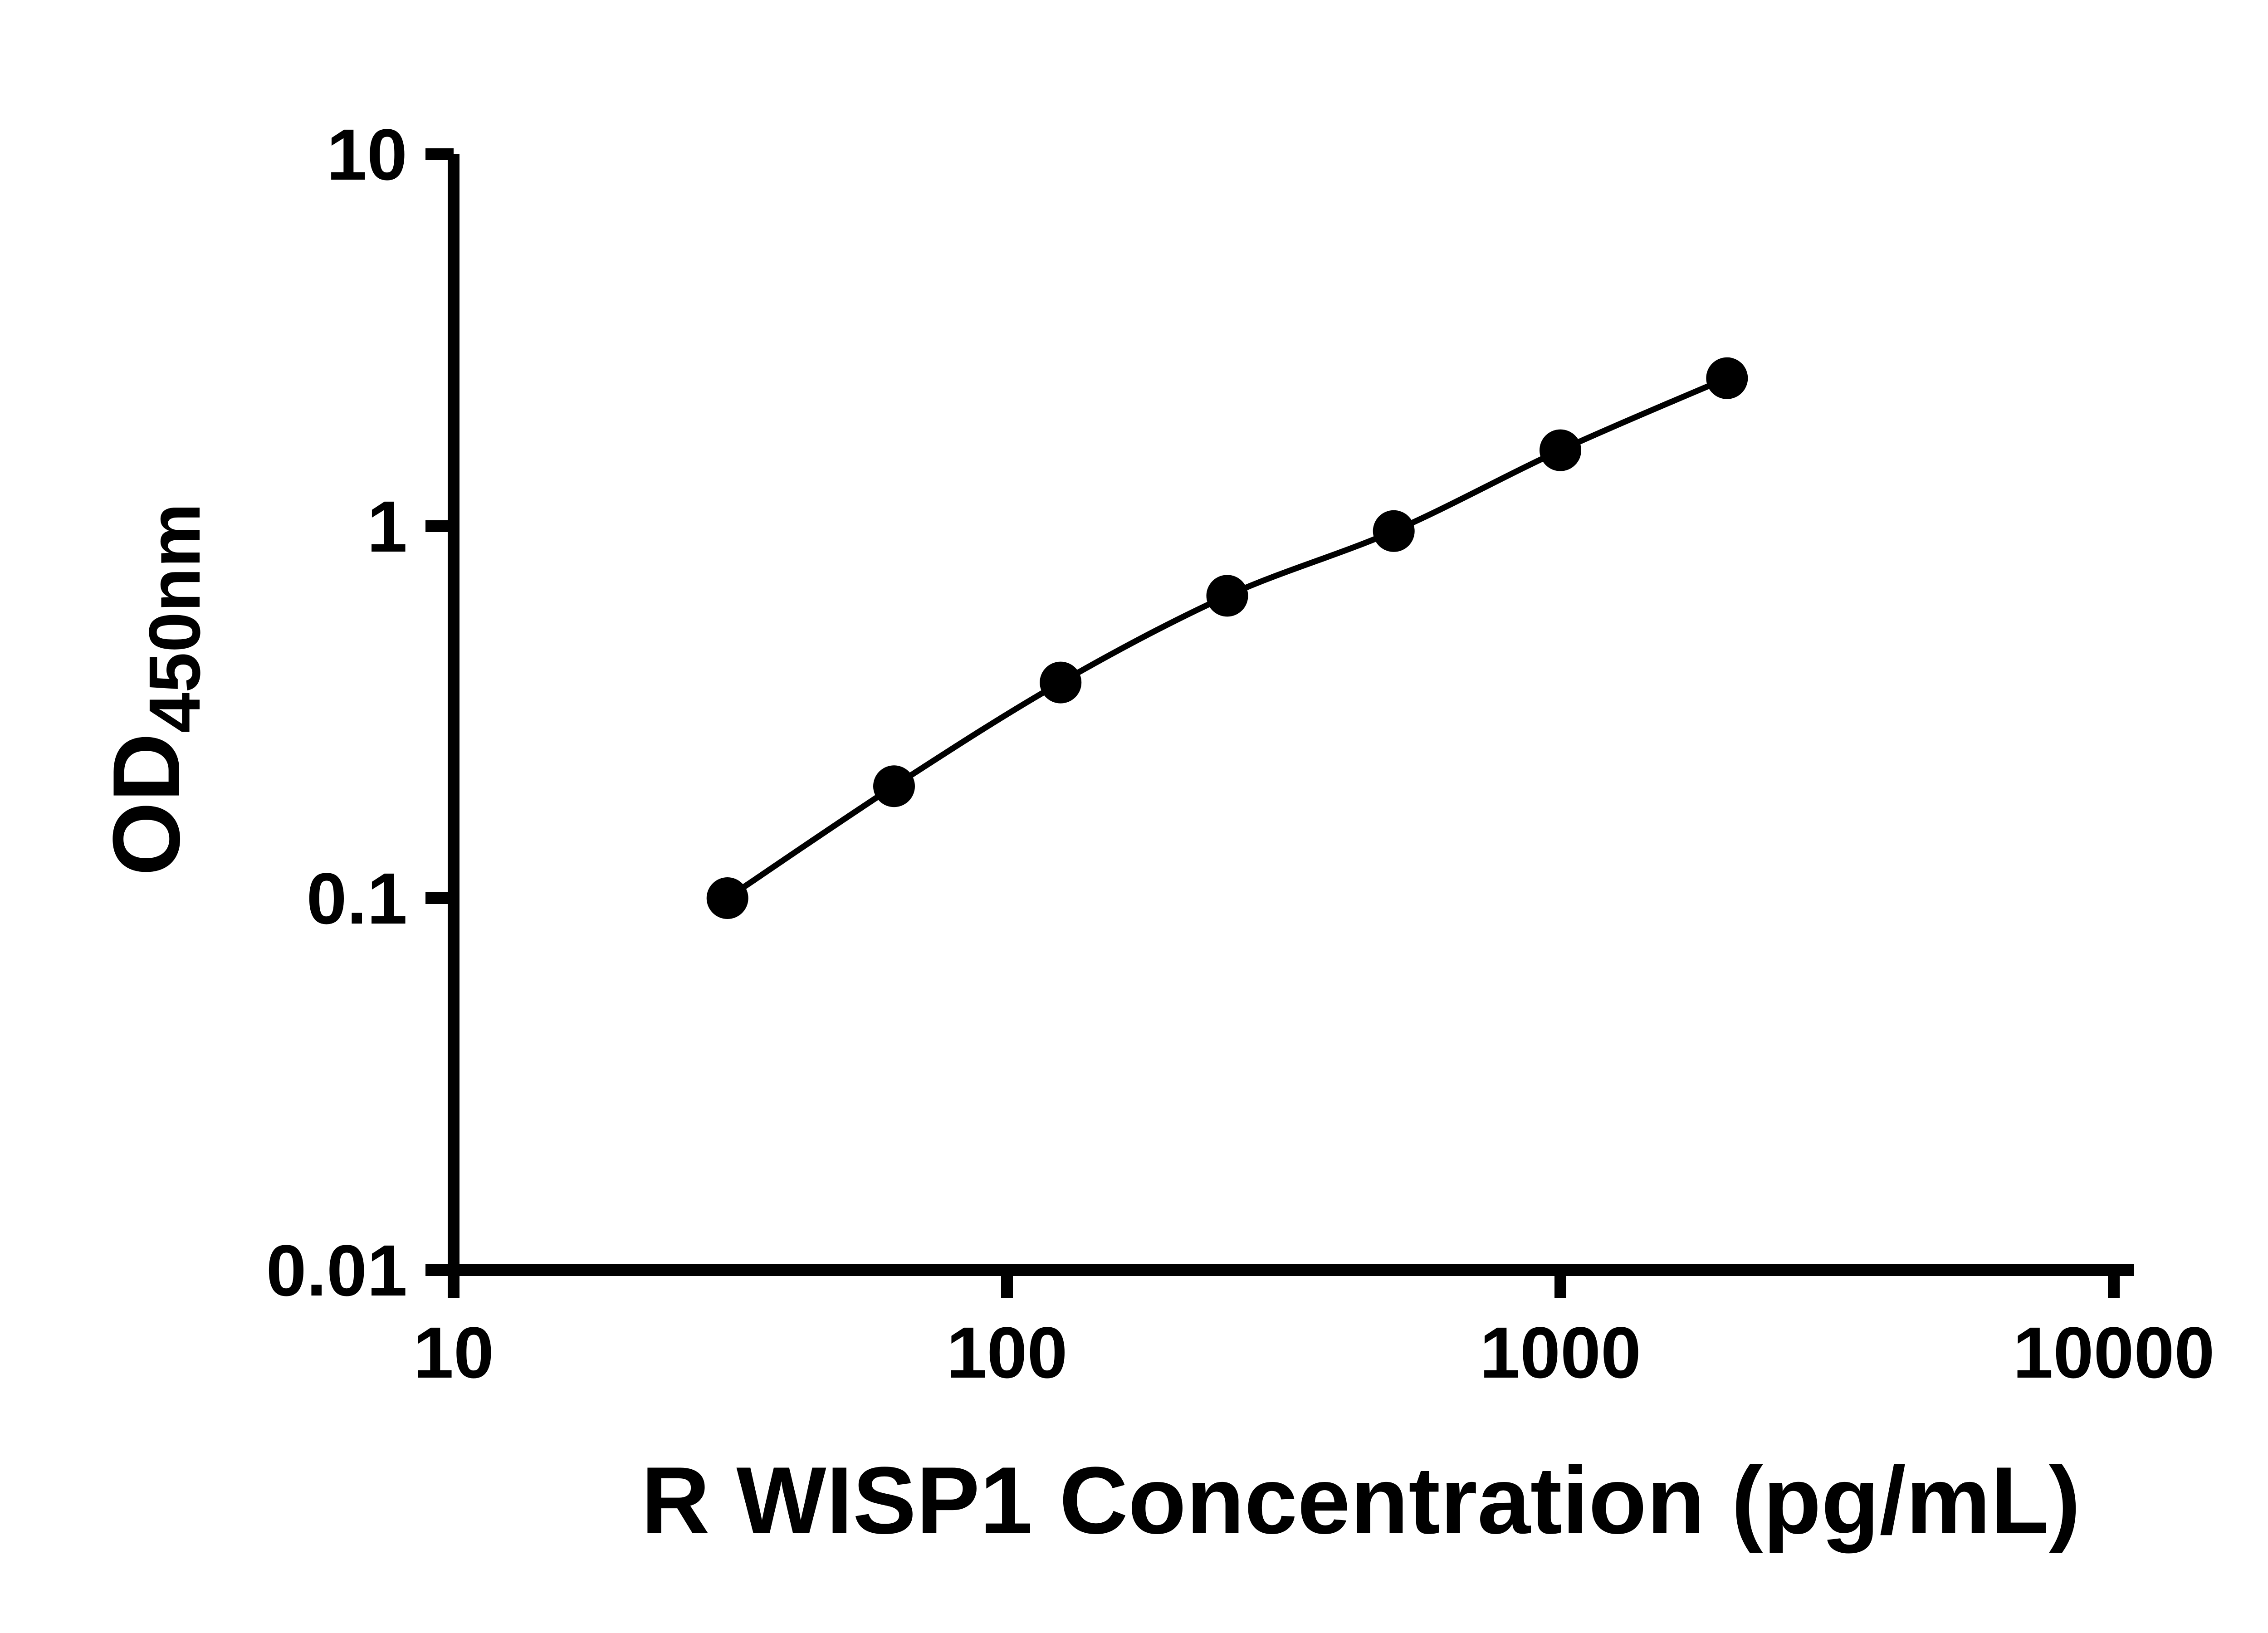 This screenshot has width=2268, height=1633. Describe the element at coordinates (387, 526) in the screenshot. I see `y-tick-label: 1` at that location.